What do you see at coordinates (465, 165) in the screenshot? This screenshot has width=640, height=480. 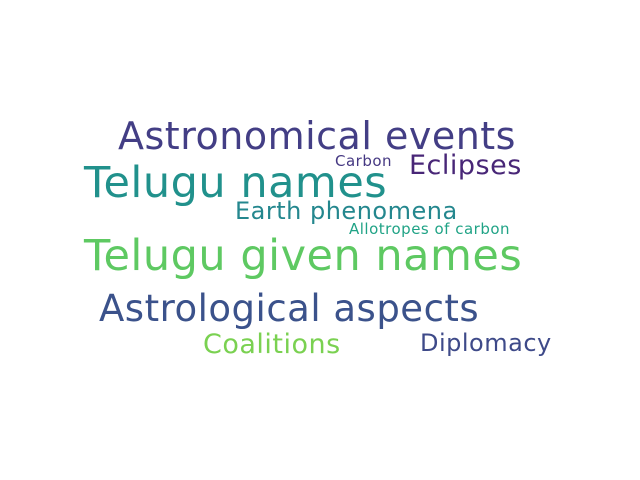 I see `word-eclipses: Eclipses` at bounding box center [465, 165].